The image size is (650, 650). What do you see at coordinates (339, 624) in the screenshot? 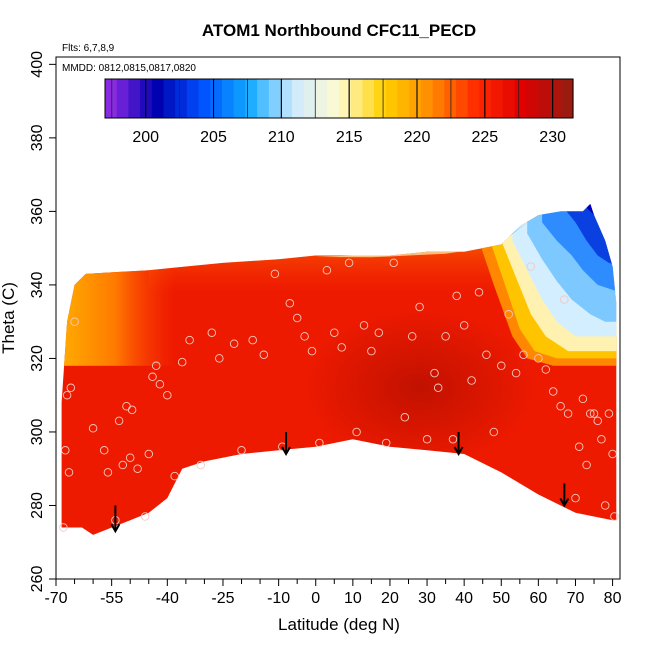
I see `x-axis-label: Latitude (deg N)` at bounding box center [339, 624].